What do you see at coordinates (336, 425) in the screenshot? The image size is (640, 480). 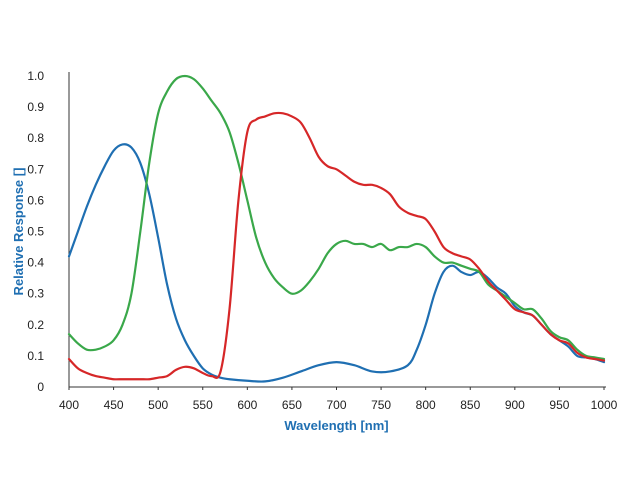 I see `x-axis-title: Wavelength [nm]` at bounding box center [336, 425].